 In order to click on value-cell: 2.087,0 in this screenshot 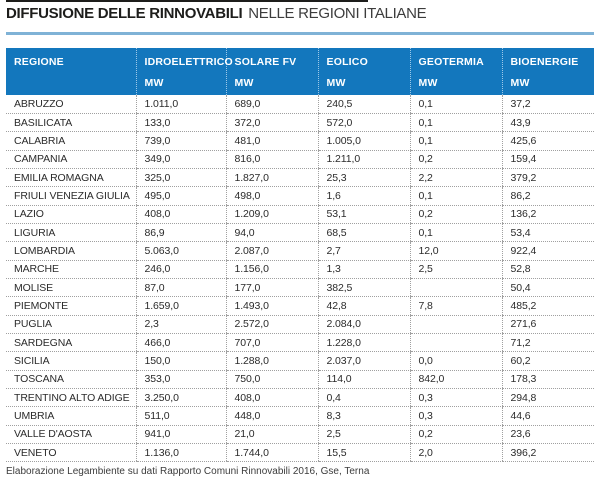, I will do `click(271, 251)`.